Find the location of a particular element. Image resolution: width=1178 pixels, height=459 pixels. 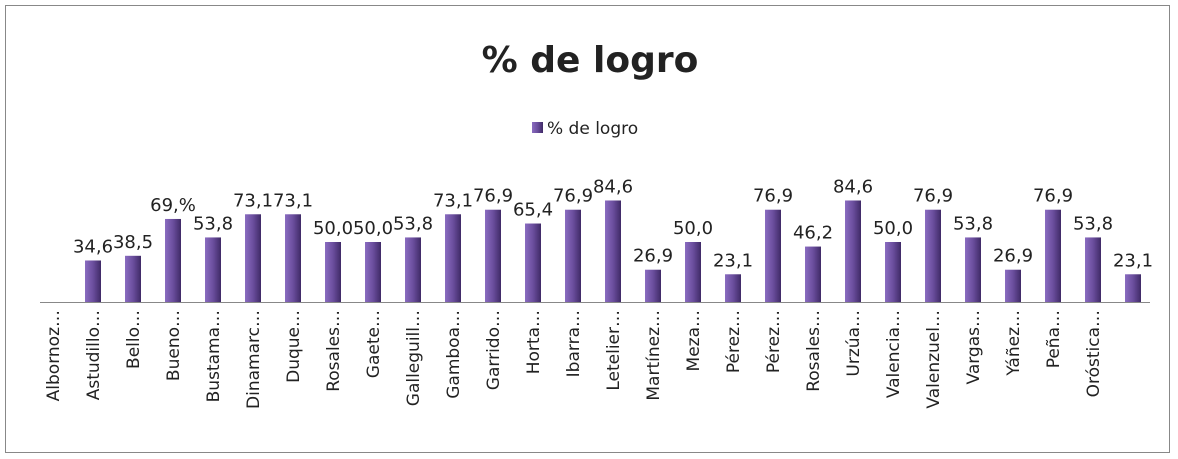

data-label: 46,2 is located at coordinates (813, 233).